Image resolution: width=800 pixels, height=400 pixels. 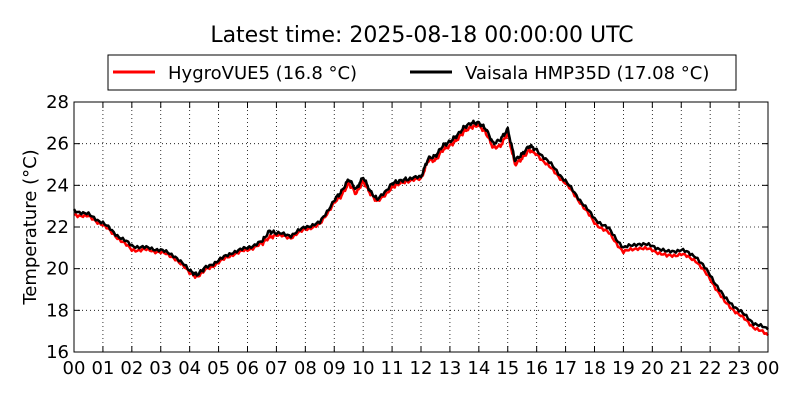 I want to click on x-tick-label: 18, so click(x=594, y=368).